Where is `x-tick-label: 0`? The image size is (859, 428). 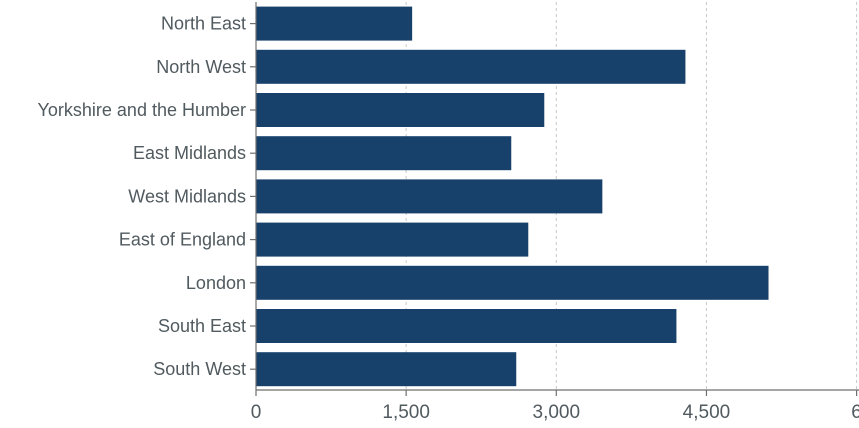
x-tick-label: 0 is located at coordinates (256, 412).